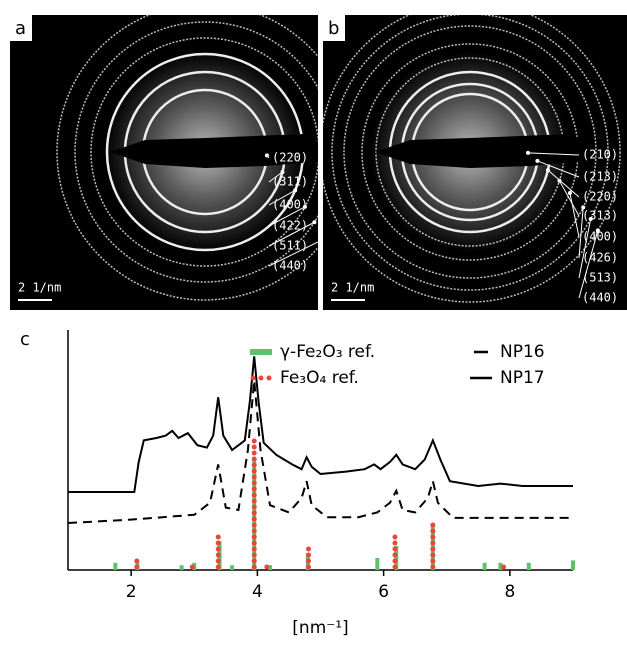  What do you see at coordinates (131, 592) in the screenshot?
I see `x-tick-label: 2` at bounding box center [131, 592].